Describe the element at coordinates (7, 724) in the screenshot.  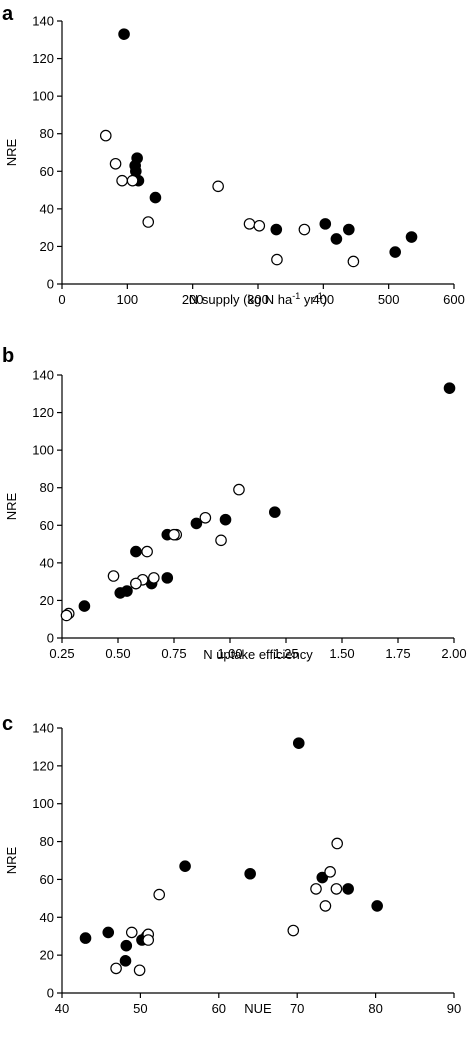
I see `panel-letter-c: c` at that location.